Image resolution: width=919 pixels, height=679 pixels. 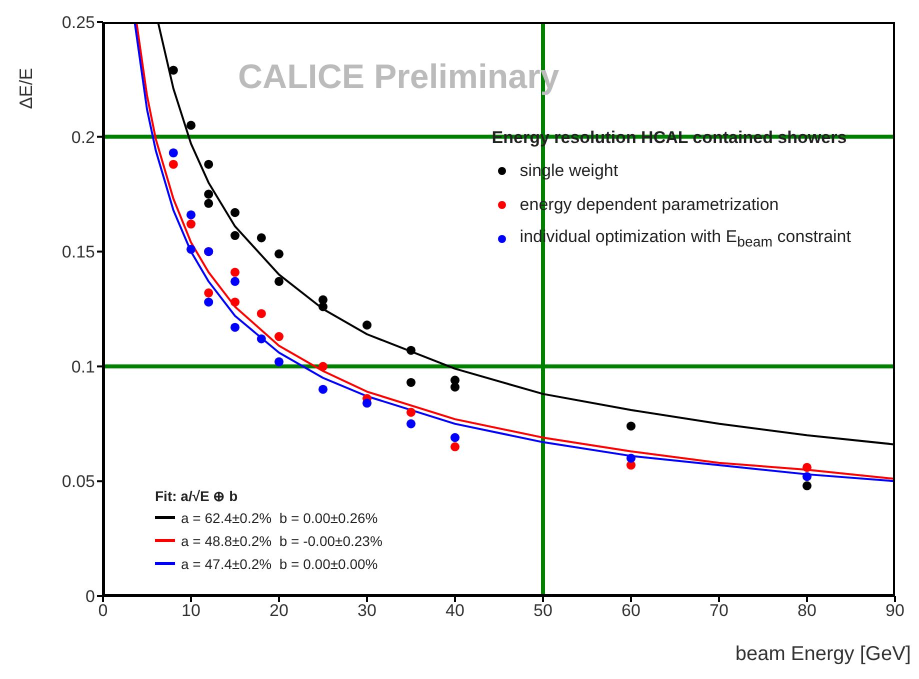 What do you see at coordinates (719, 610) in the screenshot?
I see `x-tick-label: 70` at bounding box center [719, 610].